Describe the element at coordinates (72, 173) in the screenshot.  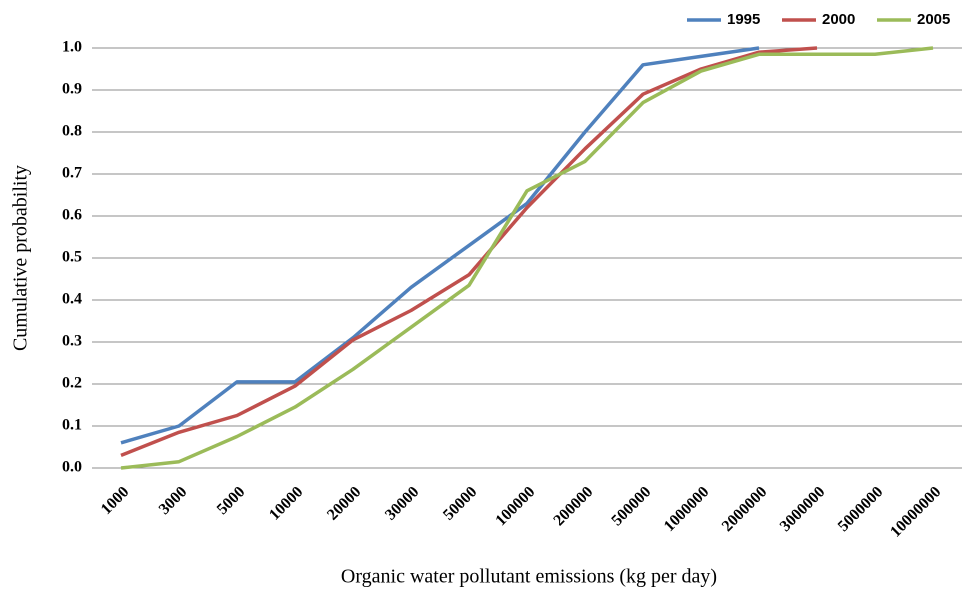
I see `y-tick-label: 0.7` at that location.